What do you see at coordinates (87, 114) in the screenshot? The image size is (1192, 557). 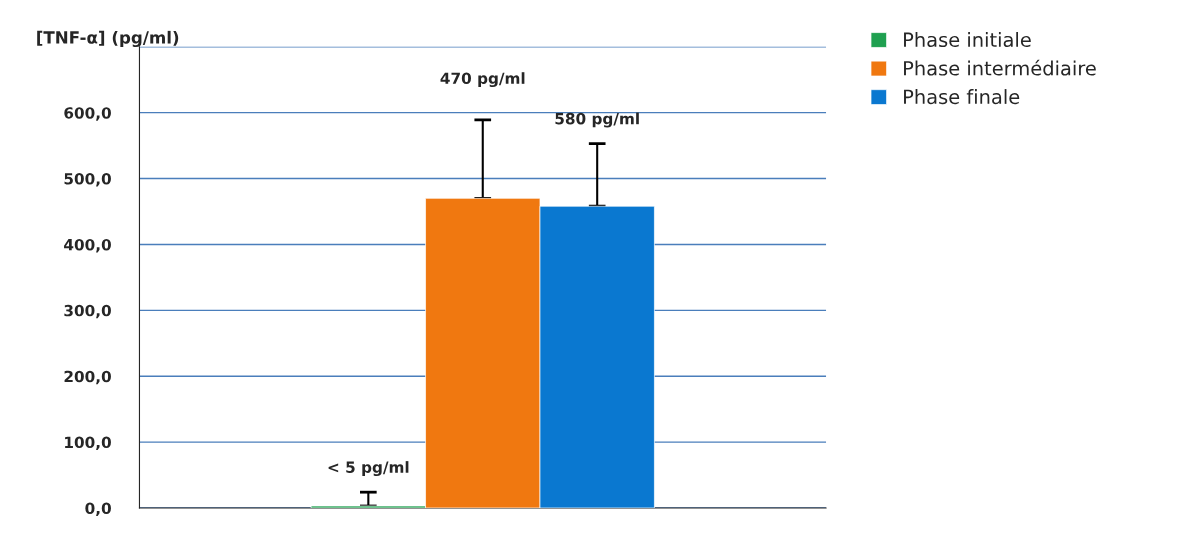 I see `y-tick-label: 600,0` at bounding box center [87, 114].